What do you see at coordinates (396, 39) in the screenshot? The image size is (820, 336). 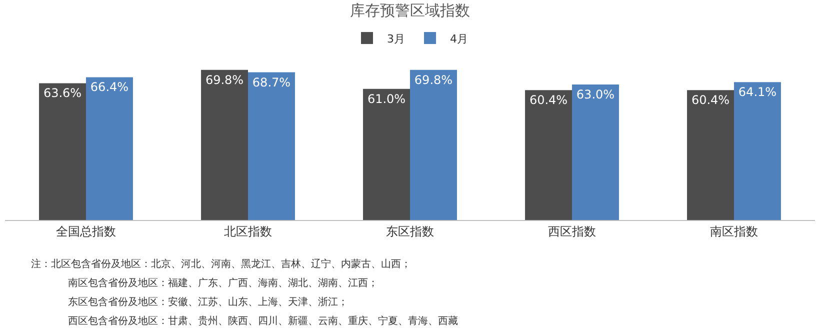 I see `legend-label: 3月` at bounding box center [396, 39].